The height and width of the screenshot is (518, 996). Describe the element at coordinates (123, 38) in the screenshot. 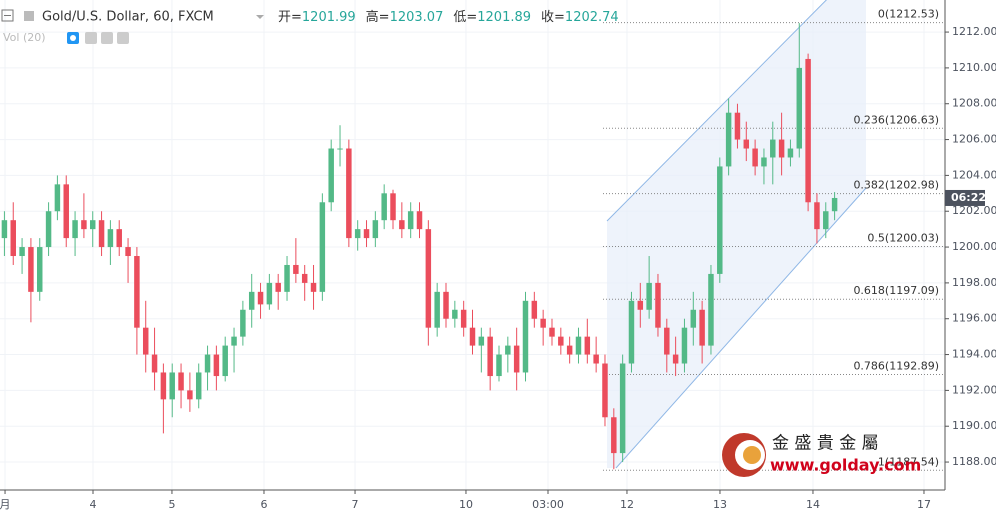

I see `close-icon` at that location.